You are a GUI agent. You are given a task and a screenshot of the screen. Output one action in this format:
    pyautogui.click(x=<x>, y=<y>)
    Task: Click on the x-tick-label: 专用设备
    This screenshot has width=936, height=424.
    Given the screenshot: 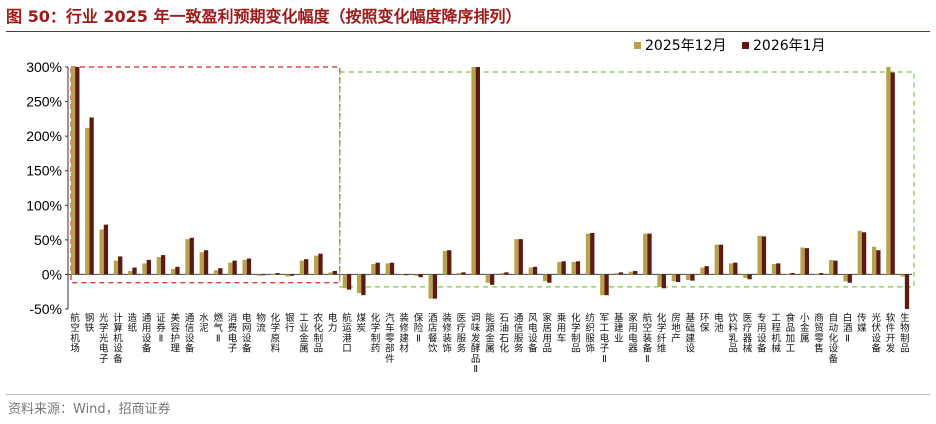 What is the action you would take?
    pyautogui.click(x=762, y=333)
    